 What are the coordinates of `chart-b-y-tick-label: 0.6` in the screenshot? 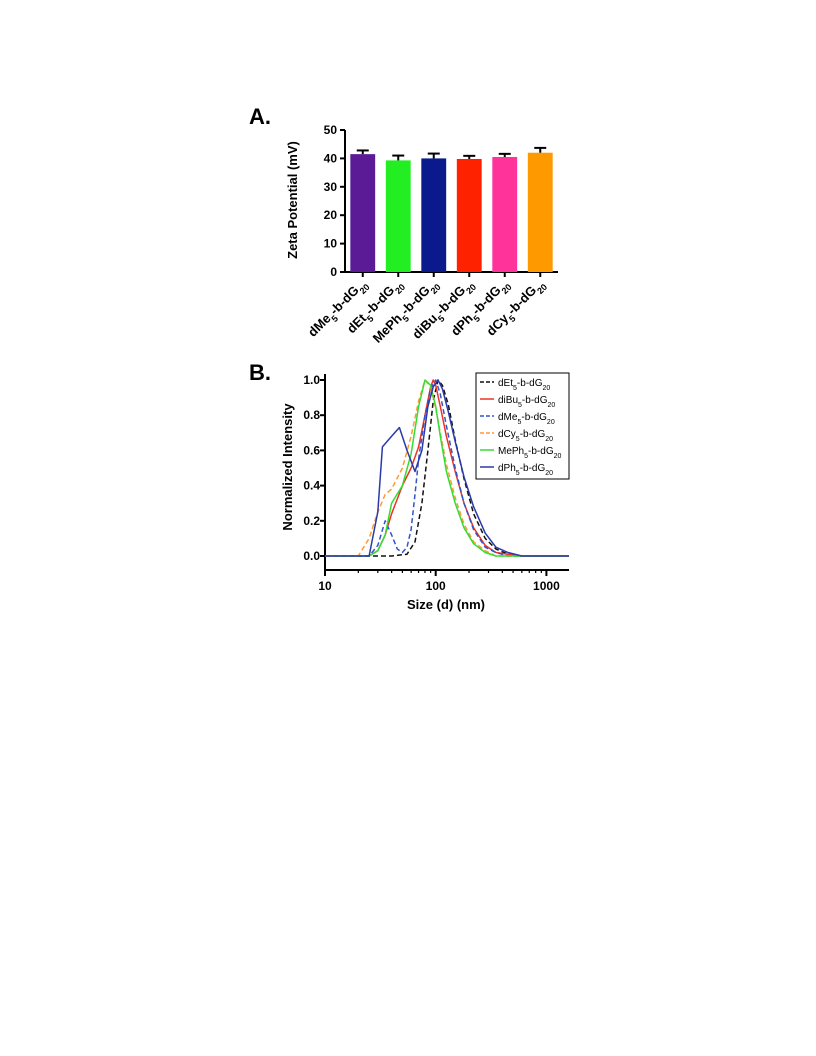 It's located at (311, 450).